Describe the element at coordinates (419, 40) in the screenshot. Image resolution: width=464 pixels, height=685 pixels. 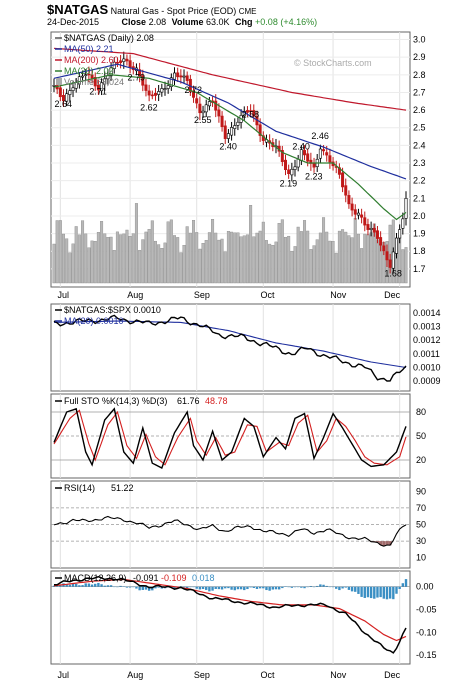
I see `price-y-tick: 3.0` at that location.